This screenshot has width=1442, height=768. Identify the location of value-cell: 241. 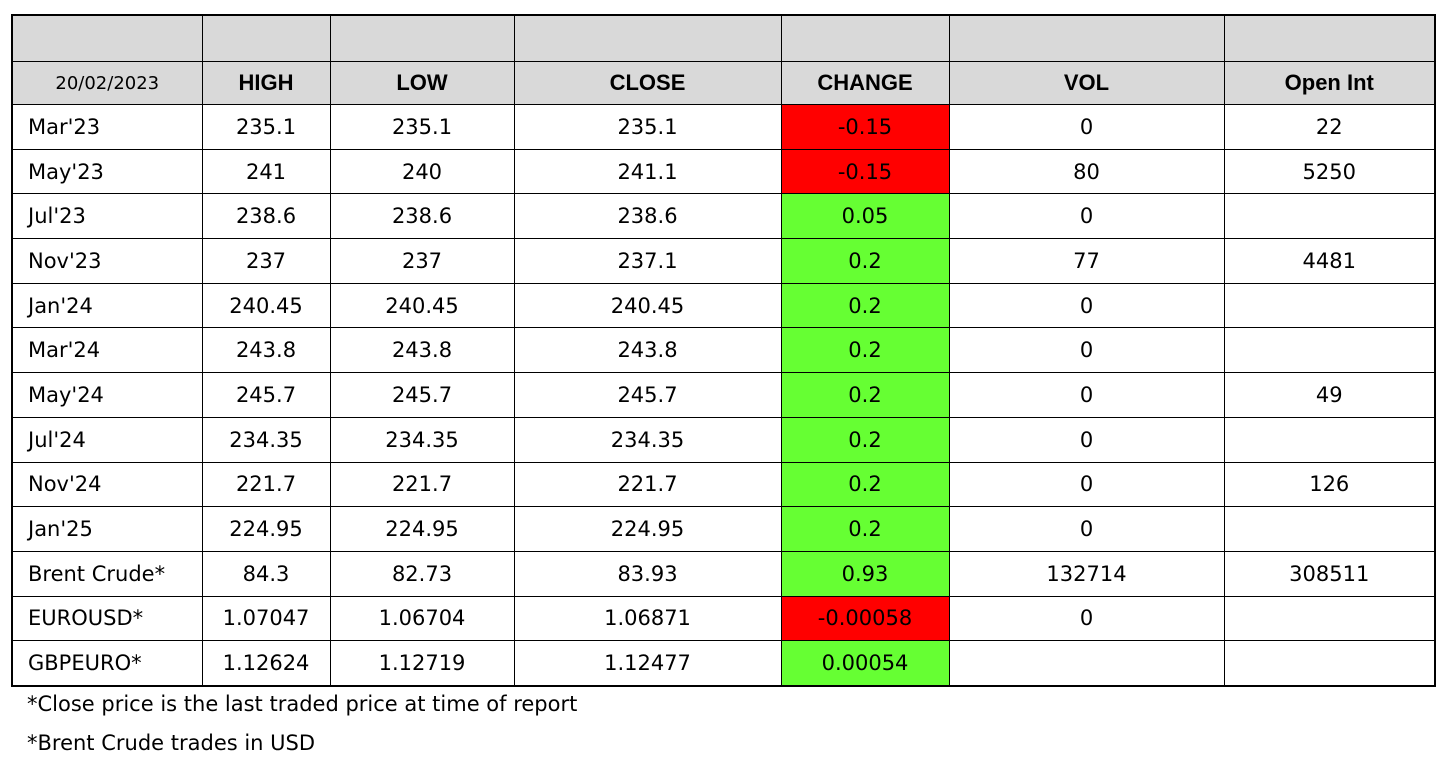
(266, 171).